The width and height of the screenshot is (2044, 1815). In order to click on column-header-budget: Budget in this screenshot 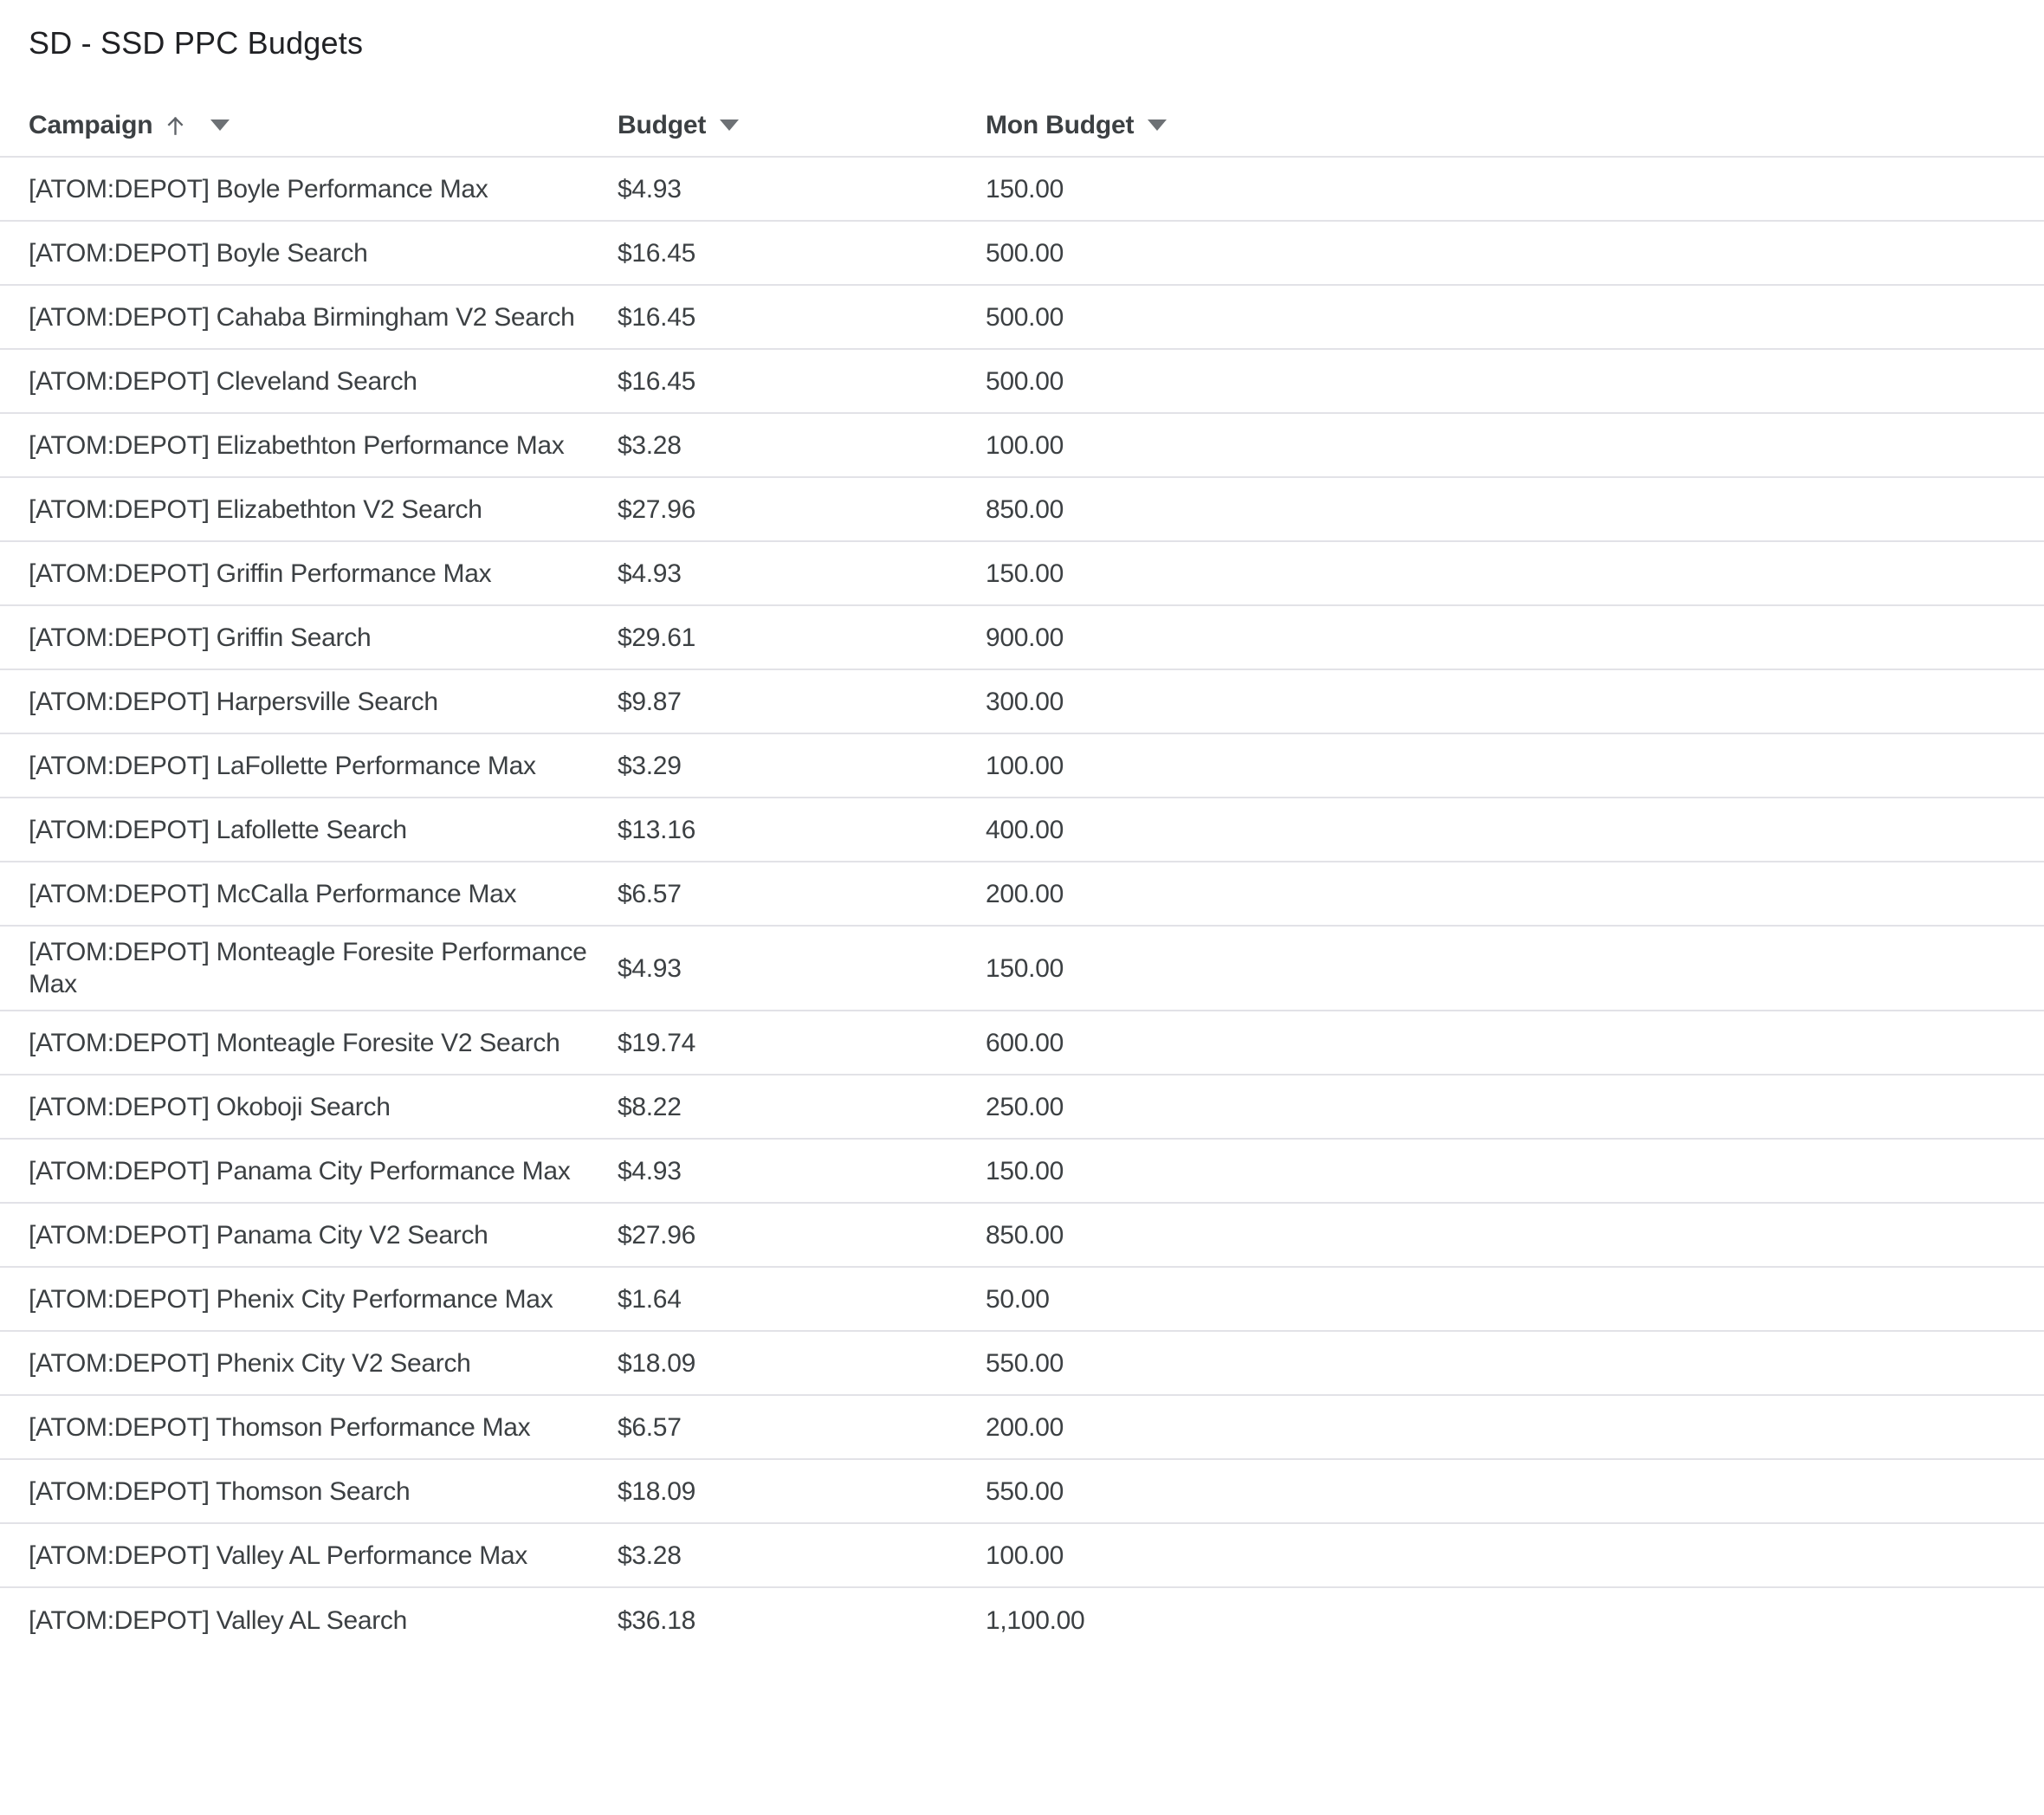, I will do `click(802, 125)`.